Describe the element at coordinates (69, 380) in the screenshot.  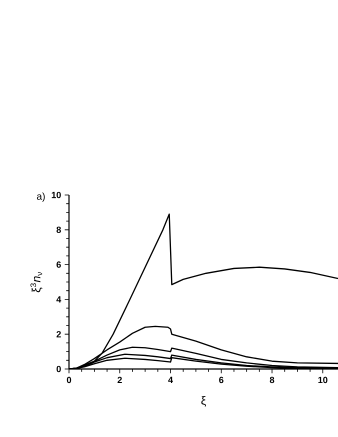
I see `x-tick-label: 0` at that location.